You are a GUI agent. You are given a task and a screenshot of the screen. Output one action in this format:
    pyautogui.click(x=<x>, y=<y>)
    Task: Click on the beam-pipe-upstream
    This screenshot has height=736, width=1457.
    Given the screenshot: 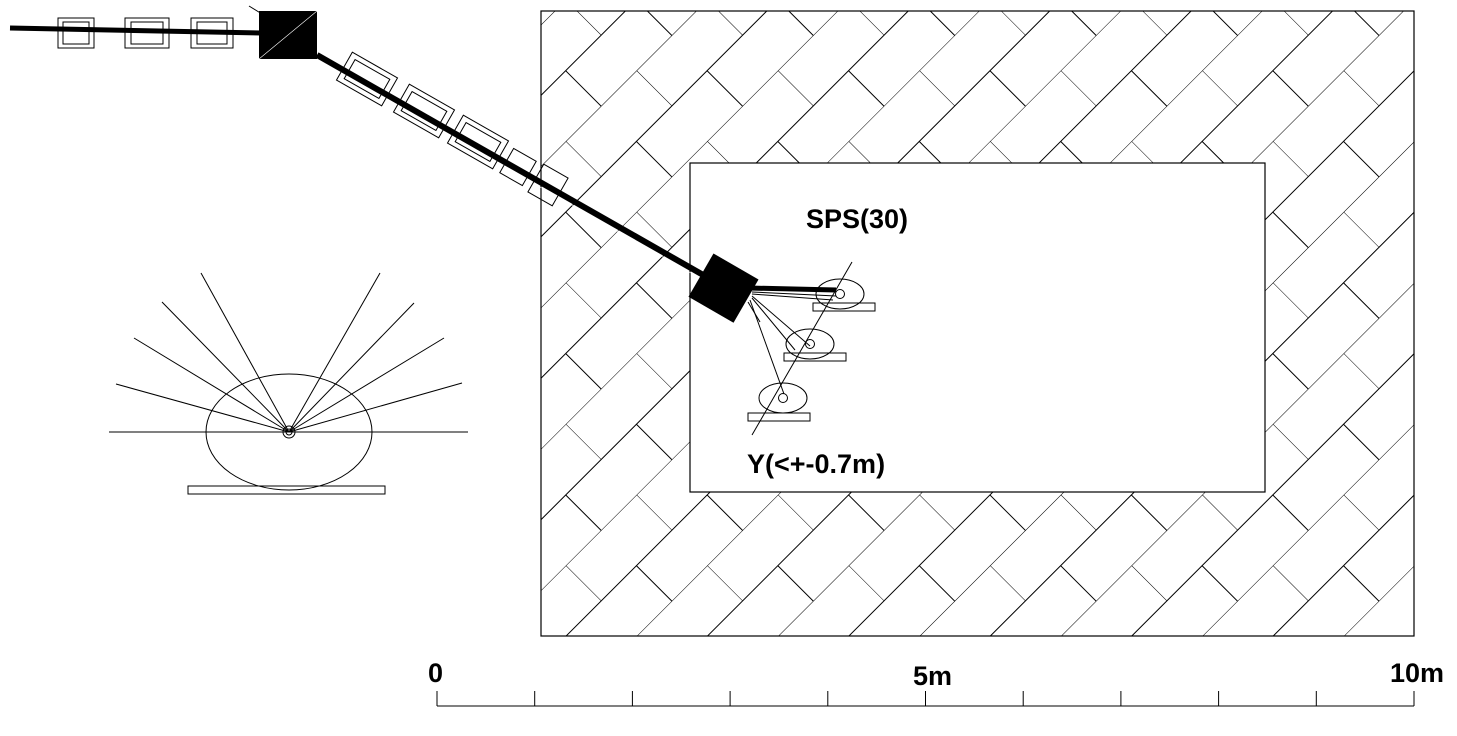 What is the action you would take?
    pyautogui.click(x=136, y=30)
    